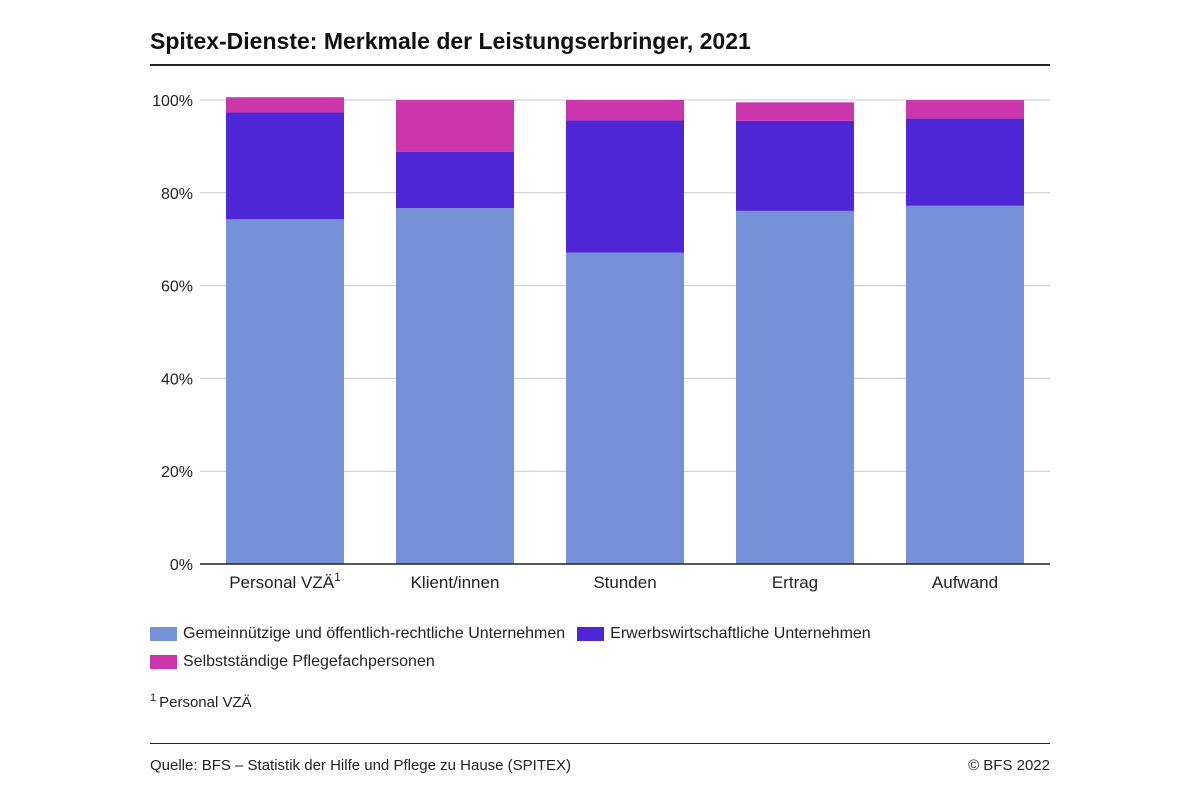  What do you see at coordinates (172, 101) in the screenshot?
I see `y-tick-label: 100%` at bounding box center [172, 101].